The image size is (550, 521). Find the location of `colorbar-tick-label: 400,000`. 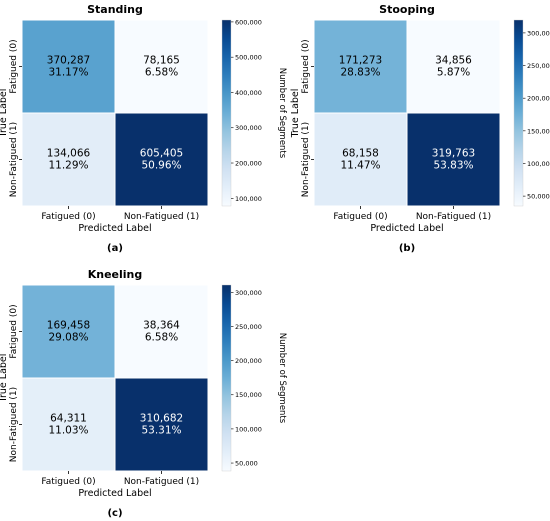

colorbar-tick-label: 400,000 is located at coordinates (248, 93).